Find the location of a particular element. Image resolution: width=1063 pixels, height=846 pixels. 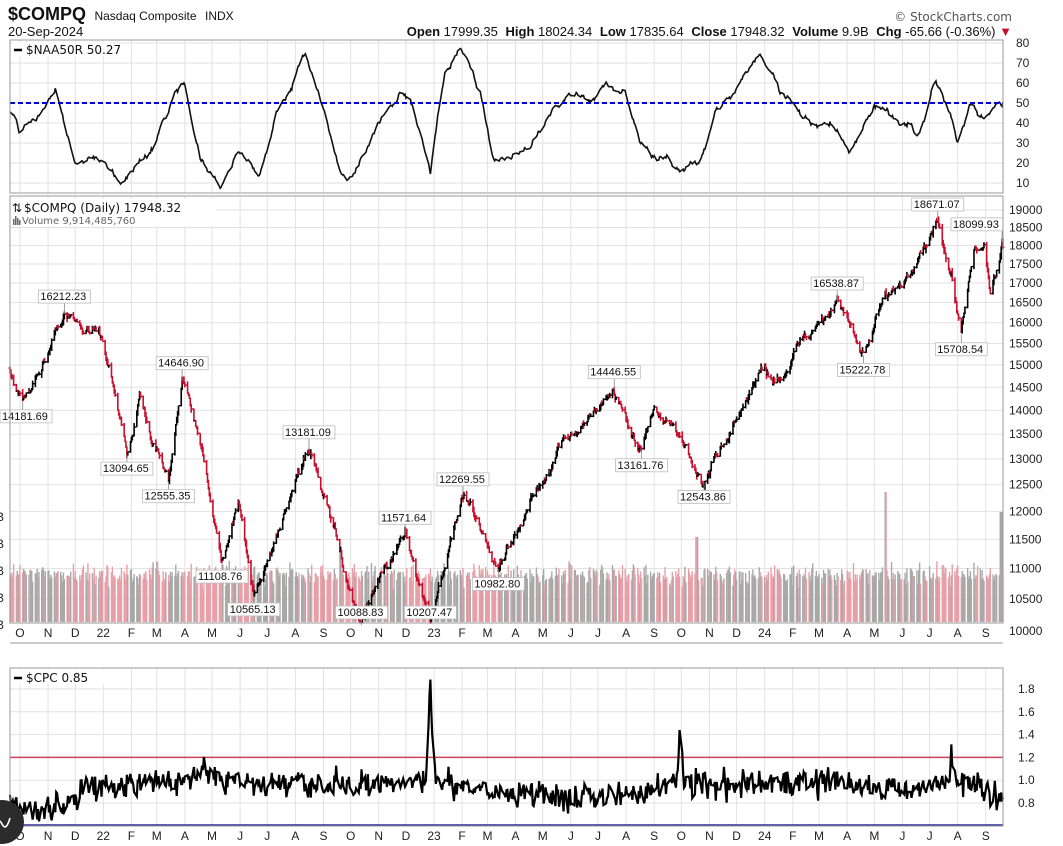

x-tick-label: D is located at coordinates (406, 633).